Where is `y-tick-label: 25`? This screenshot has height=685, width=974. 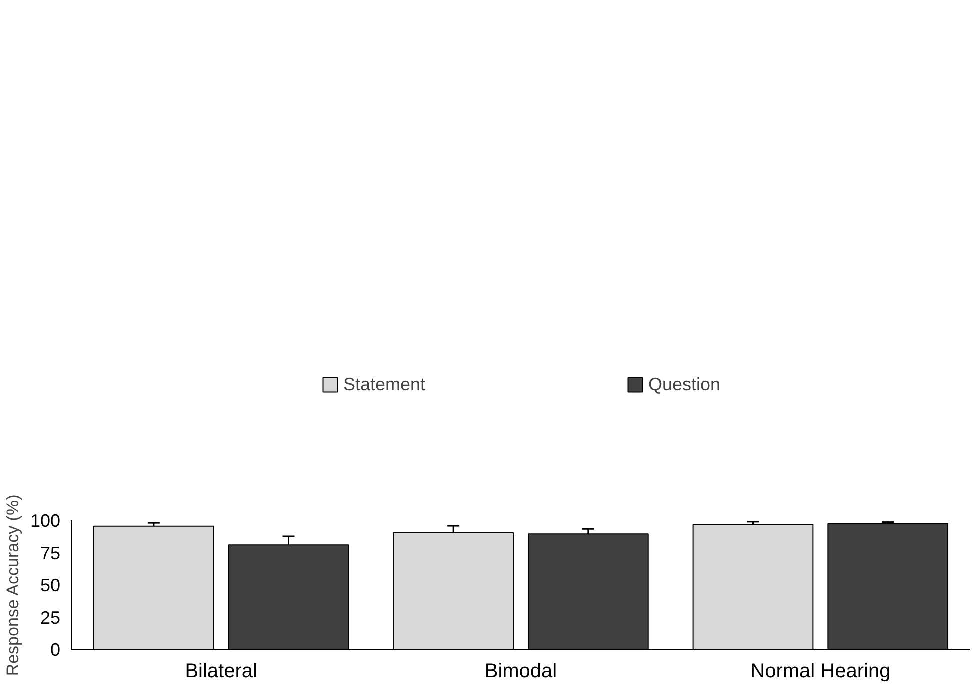
y-tick-label: 25 is located at coordinates (50, 618).